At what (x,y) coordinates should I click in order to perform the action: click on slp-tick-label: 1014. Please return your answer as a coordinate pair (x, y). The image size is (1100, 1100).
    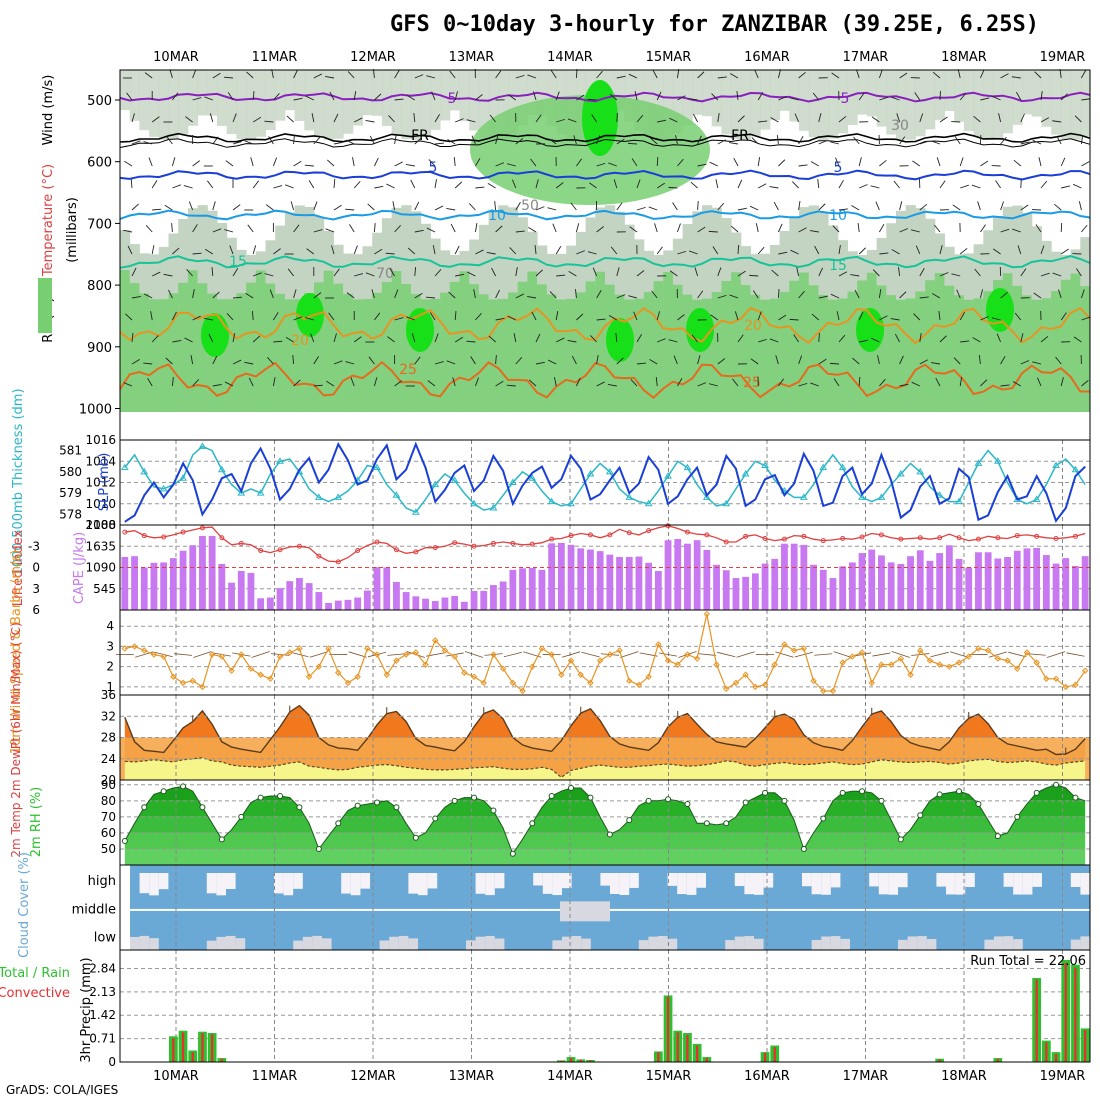
    Looking at the image, I should click on (100, 461).